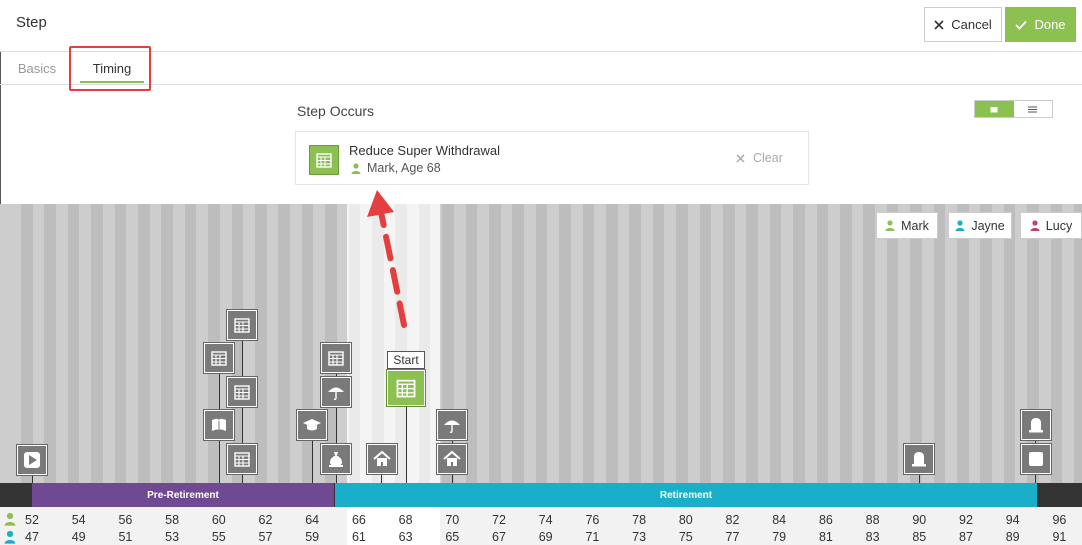 The height and width of the screenshot is (545, 1082). I want to click on age-label-mark: 92, so click(966, 520).